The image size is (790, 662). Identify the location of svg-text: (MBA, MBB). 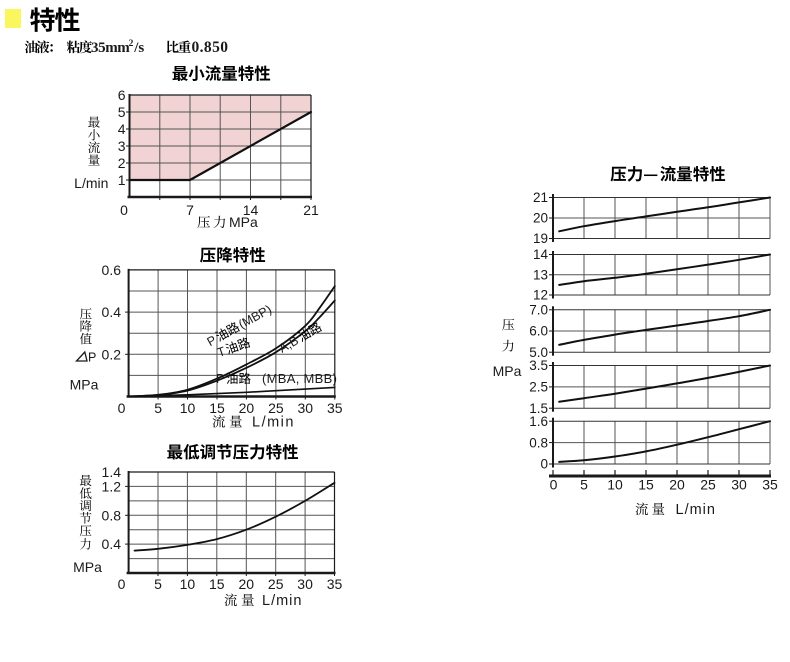
(299, 378).